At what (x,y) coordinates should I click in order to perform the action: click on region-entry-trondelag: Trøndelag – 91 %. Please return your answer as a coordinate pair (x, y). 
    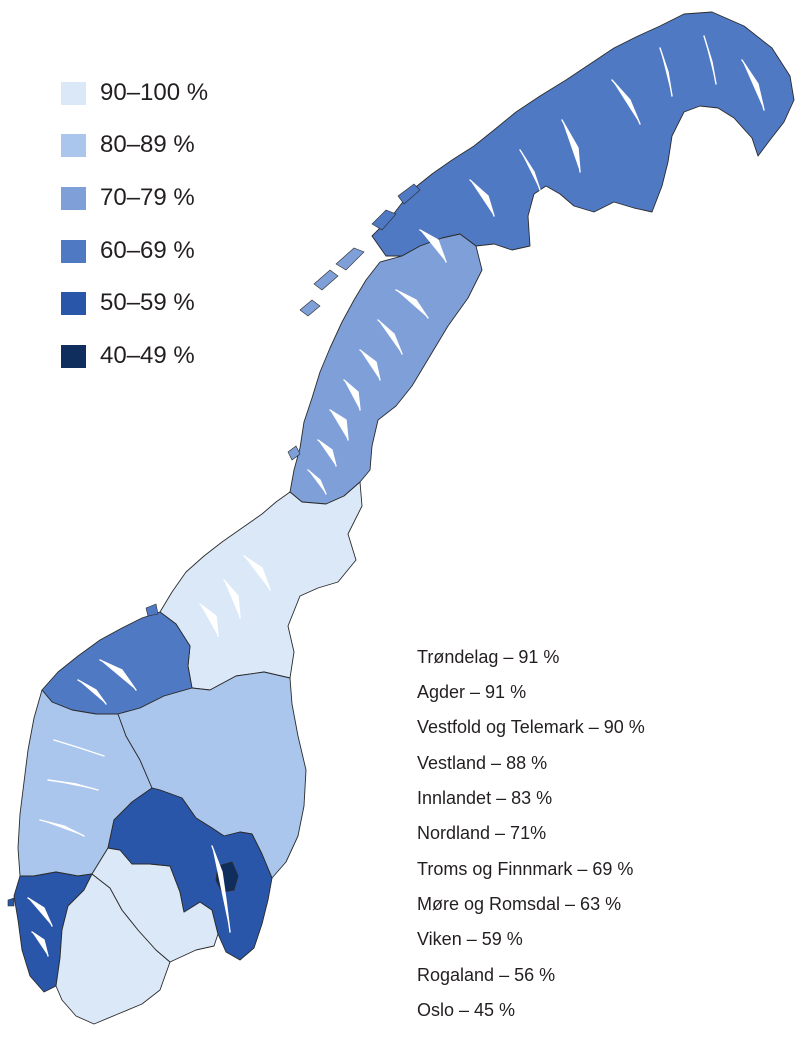
    Looking at the image, I should click on (488, 657).